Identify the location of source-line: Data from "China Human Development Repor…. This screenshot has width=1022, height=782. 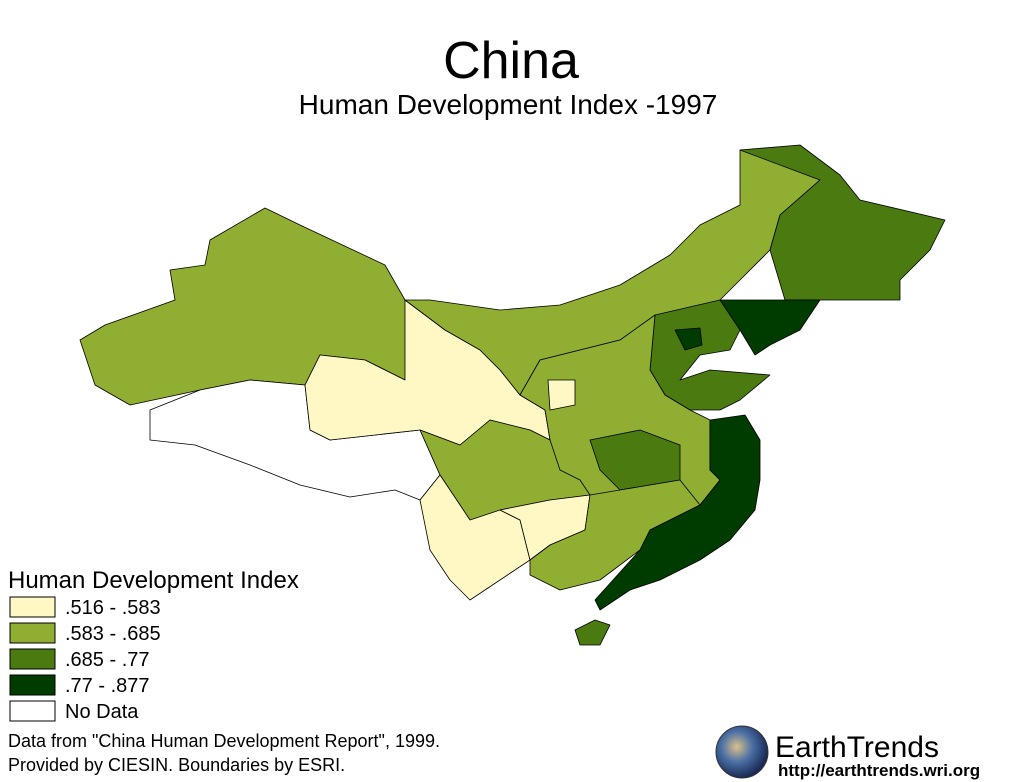
(224, 741).